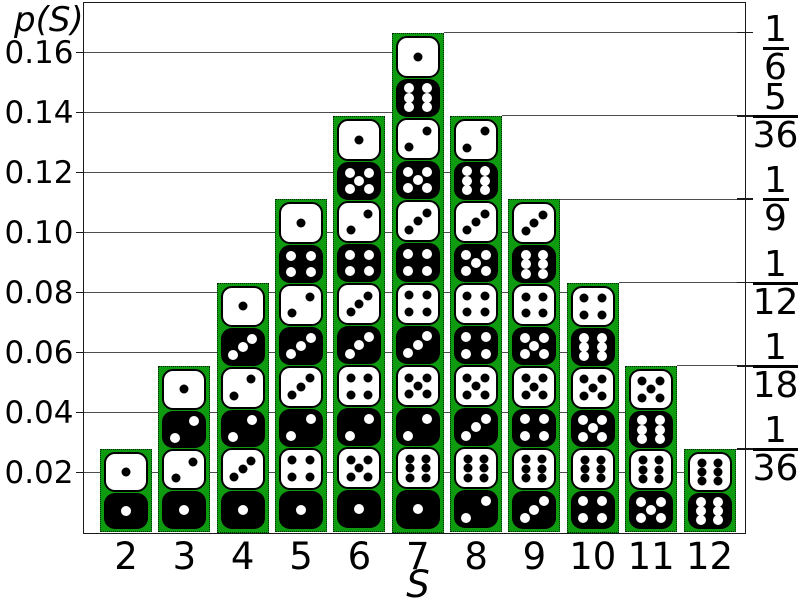 The width and height of the screenshot is (800, 600). I want to click on fraction-denominator: 18, so click(775, 385).